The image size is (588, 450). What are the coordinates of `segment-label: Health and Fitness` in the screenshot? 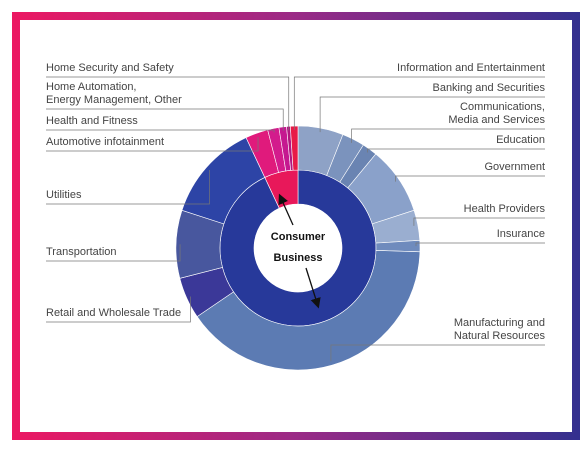 It's located at (92, 121).